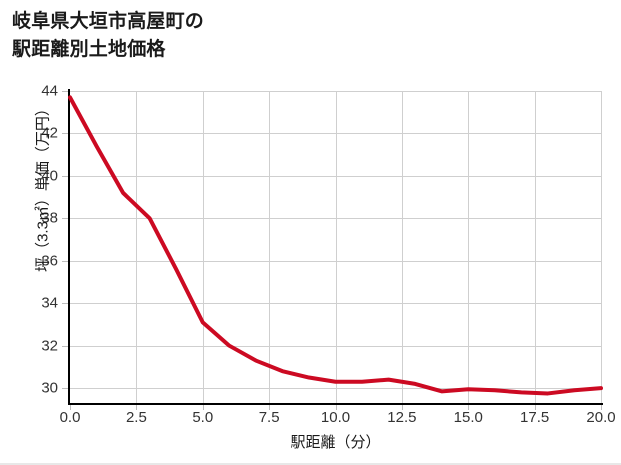 The height and width of the screenshot is (465, 621). I want to click on y-tick-label: 34, so click(49, 303).